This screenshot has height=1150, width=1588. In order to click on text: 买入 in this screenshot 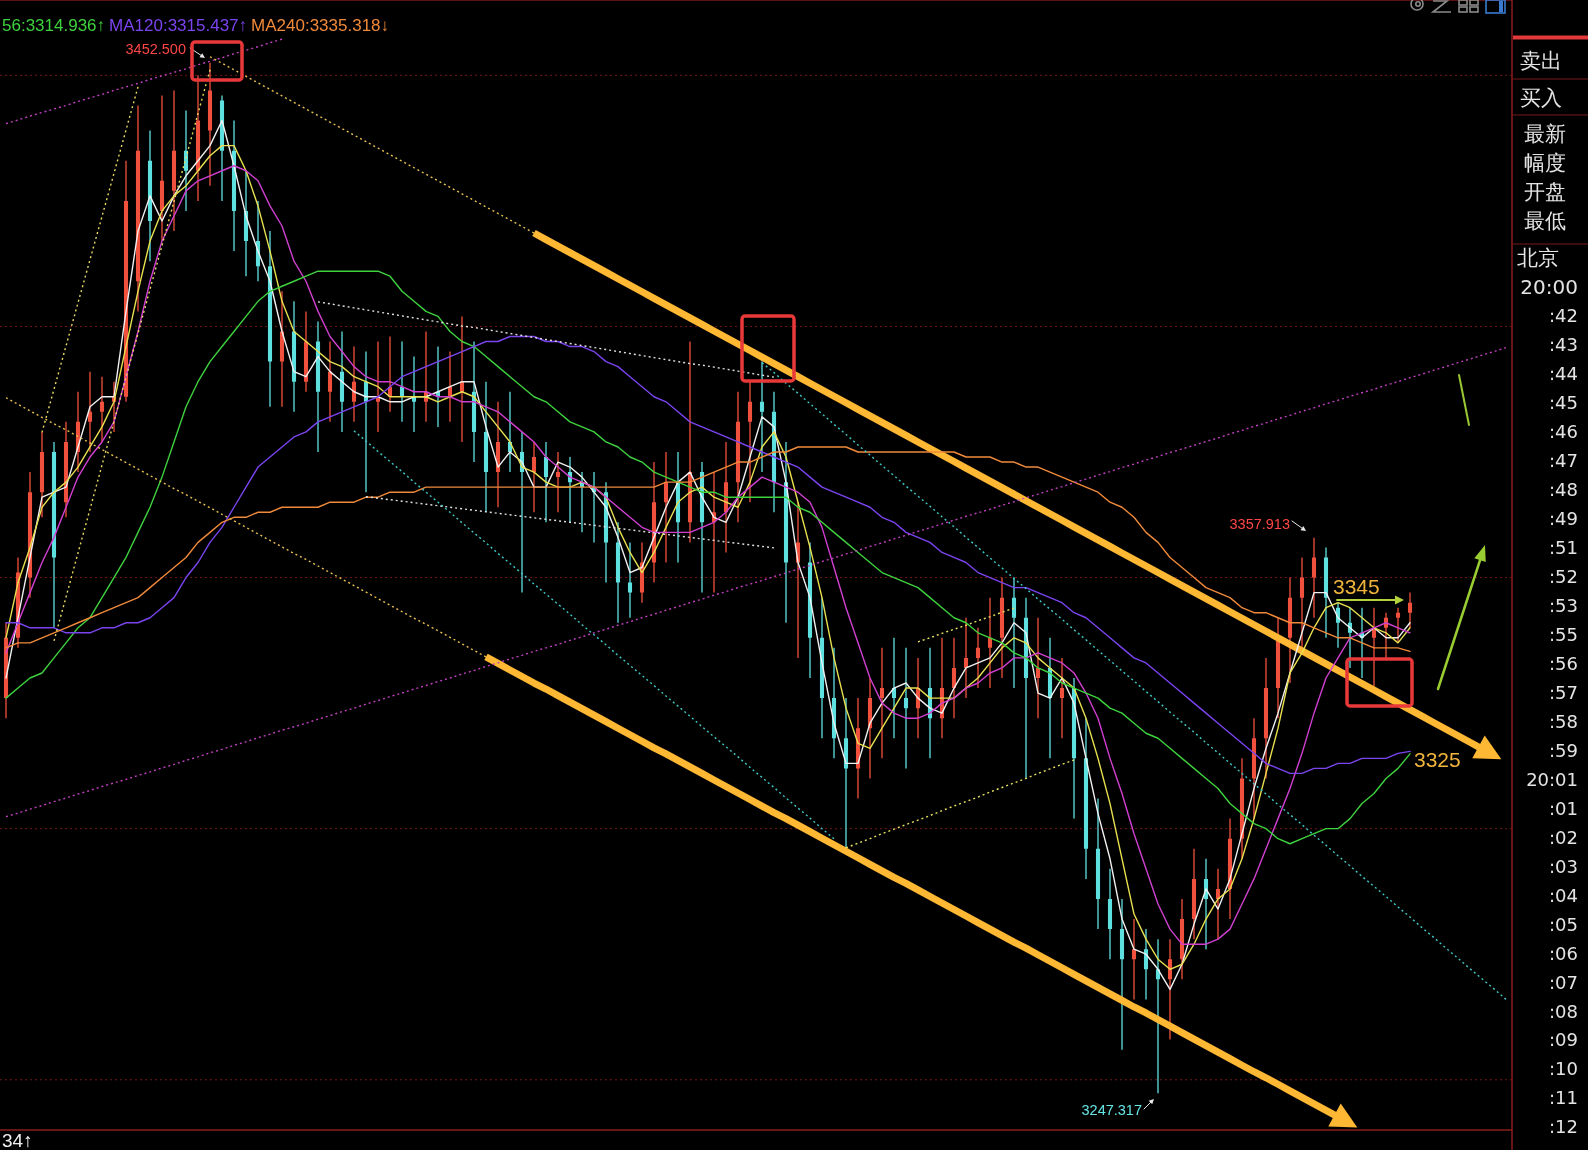, I will do `click(1541, 98)`.